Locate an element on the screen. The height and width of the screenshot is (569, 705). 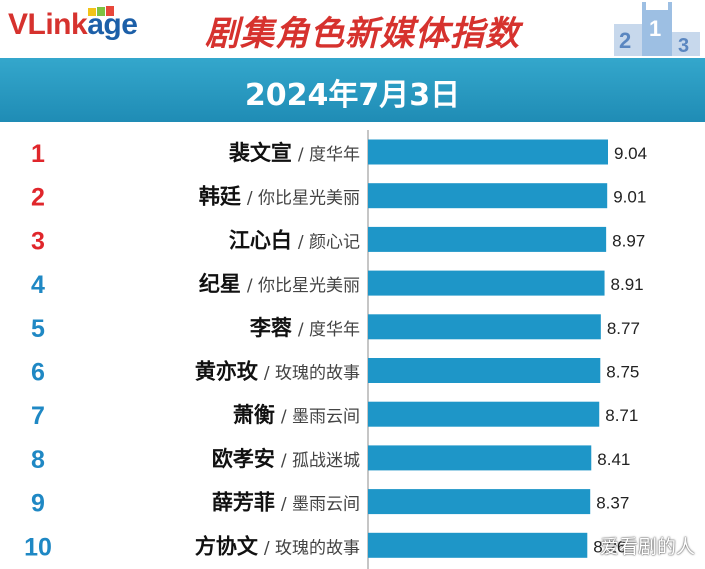
drama-title: / 颜心记 is located at coordinates (329, 242).